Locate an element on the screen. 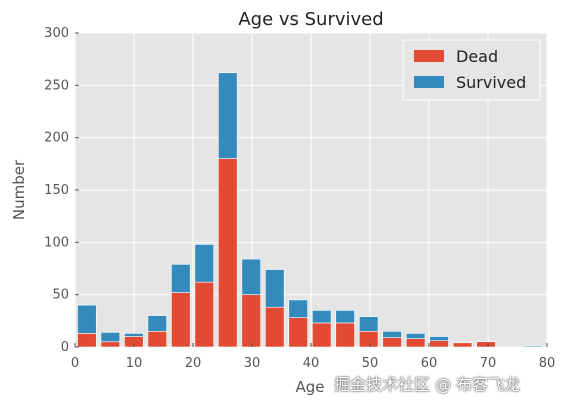 This screenshot has height=408, width=565. y-tick-label: 50 is located at coordinates (60, 295).